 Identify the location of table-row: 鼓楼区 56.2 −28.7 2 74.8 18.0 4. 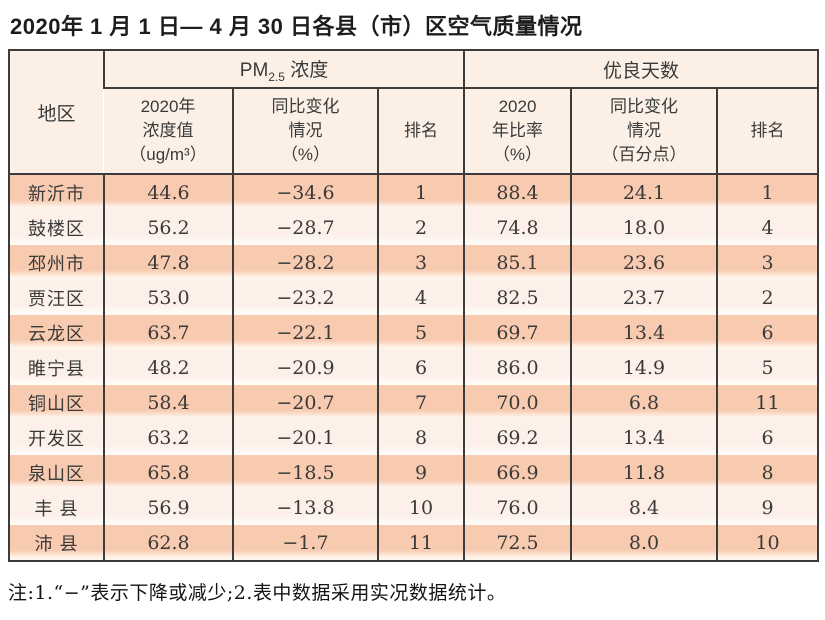
(414, 227).